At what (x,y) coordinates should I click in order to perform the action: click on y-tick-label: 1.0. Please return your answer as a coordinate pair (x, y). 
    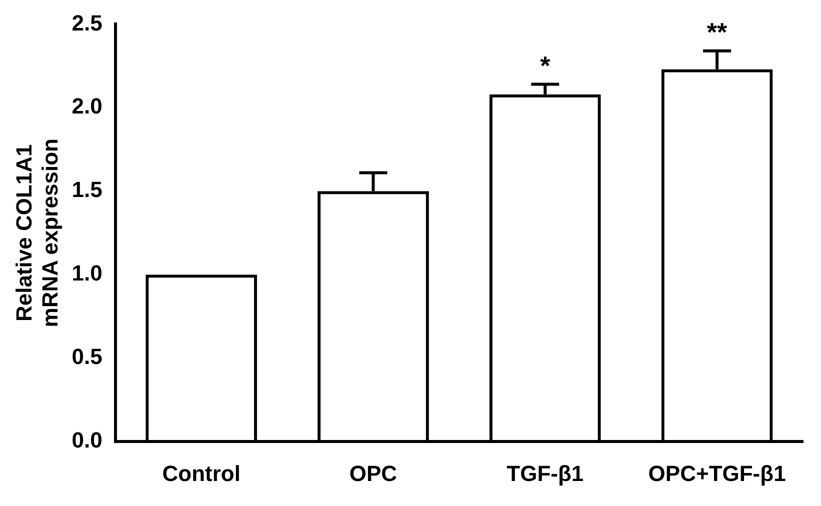
    Looking at the image, I should click on (87, 273).